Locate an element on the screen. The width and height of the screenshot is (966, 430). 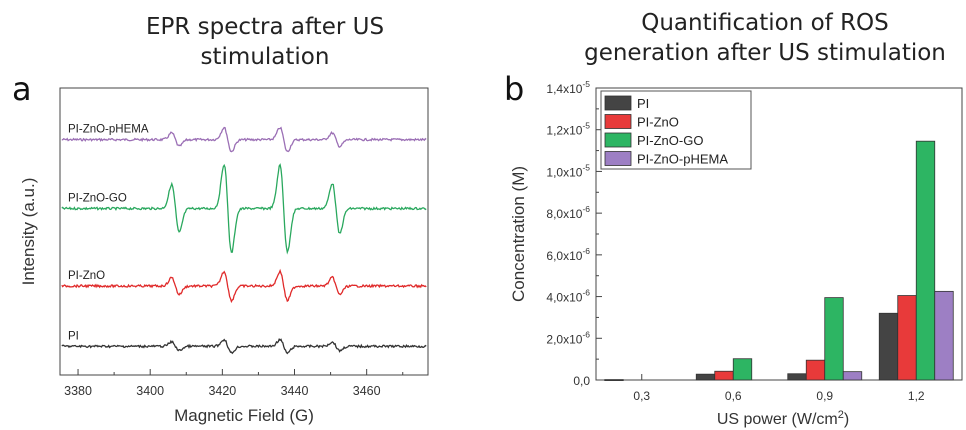
legend-label: PI-ZnO is located at coordinates (658, 122).